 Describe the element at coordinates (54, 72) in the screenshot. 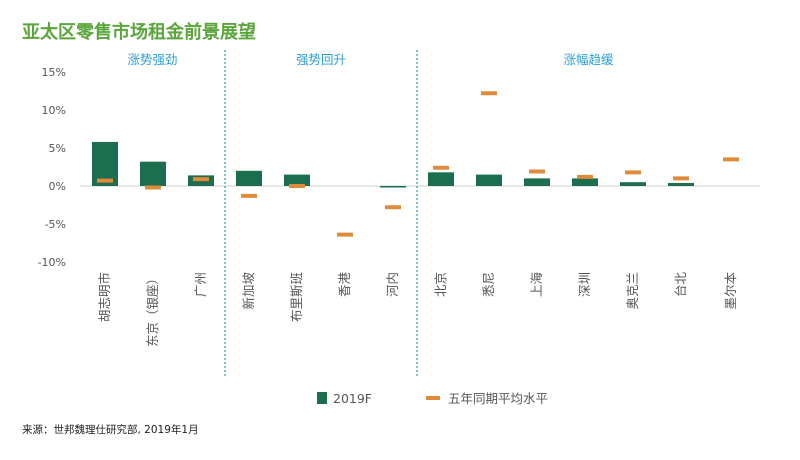

I see `y-tick-label: 15%` at that location.